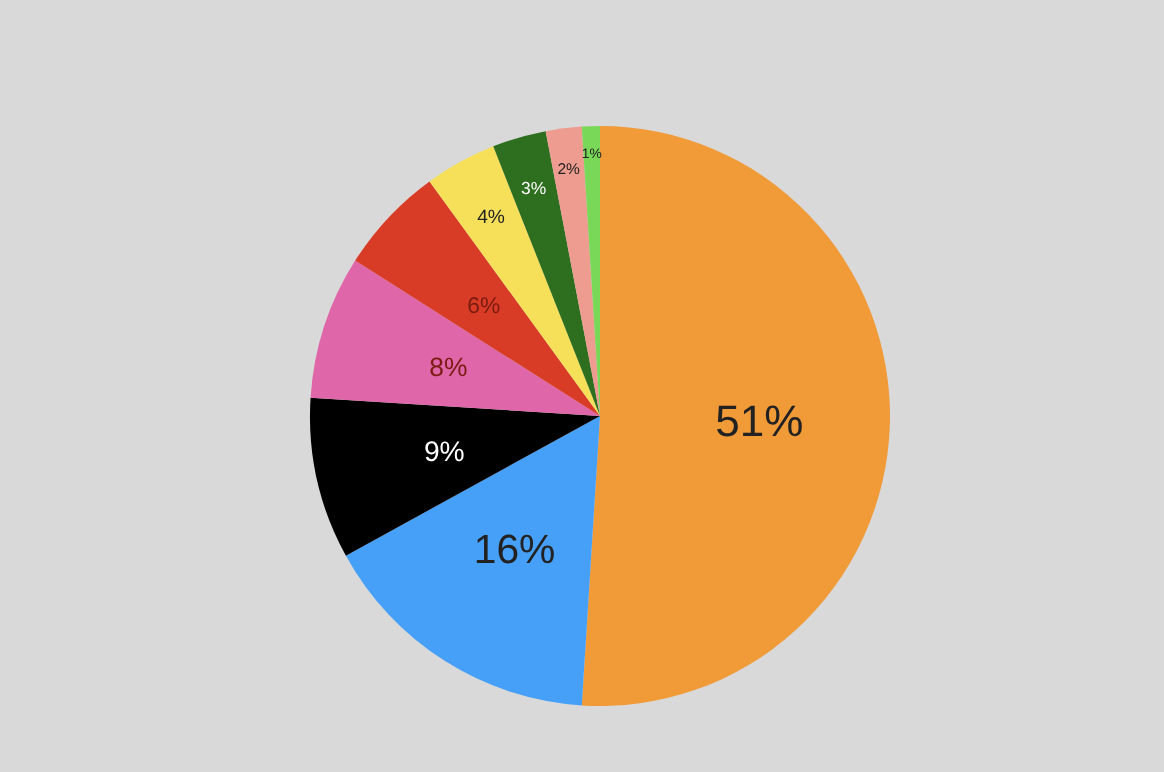 Image resolution: width=1164 pixels, height=772 pixels. Describe the element at coordinates (448, 366) in the screenshot. I see `data-label: 8%` at that location.